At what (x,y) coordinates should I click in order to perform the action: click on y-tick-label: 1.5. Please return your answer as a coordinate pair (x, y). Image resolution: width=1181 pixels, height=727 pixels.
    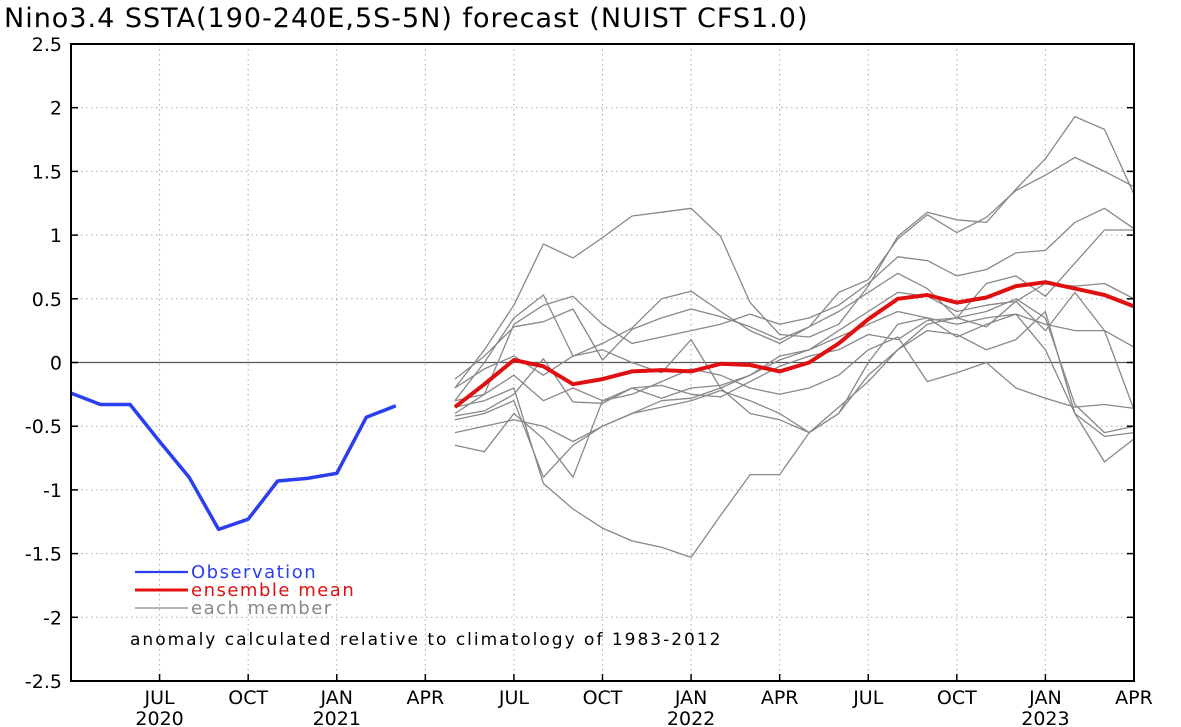
    Looking at the image, I should click on (47, 172).